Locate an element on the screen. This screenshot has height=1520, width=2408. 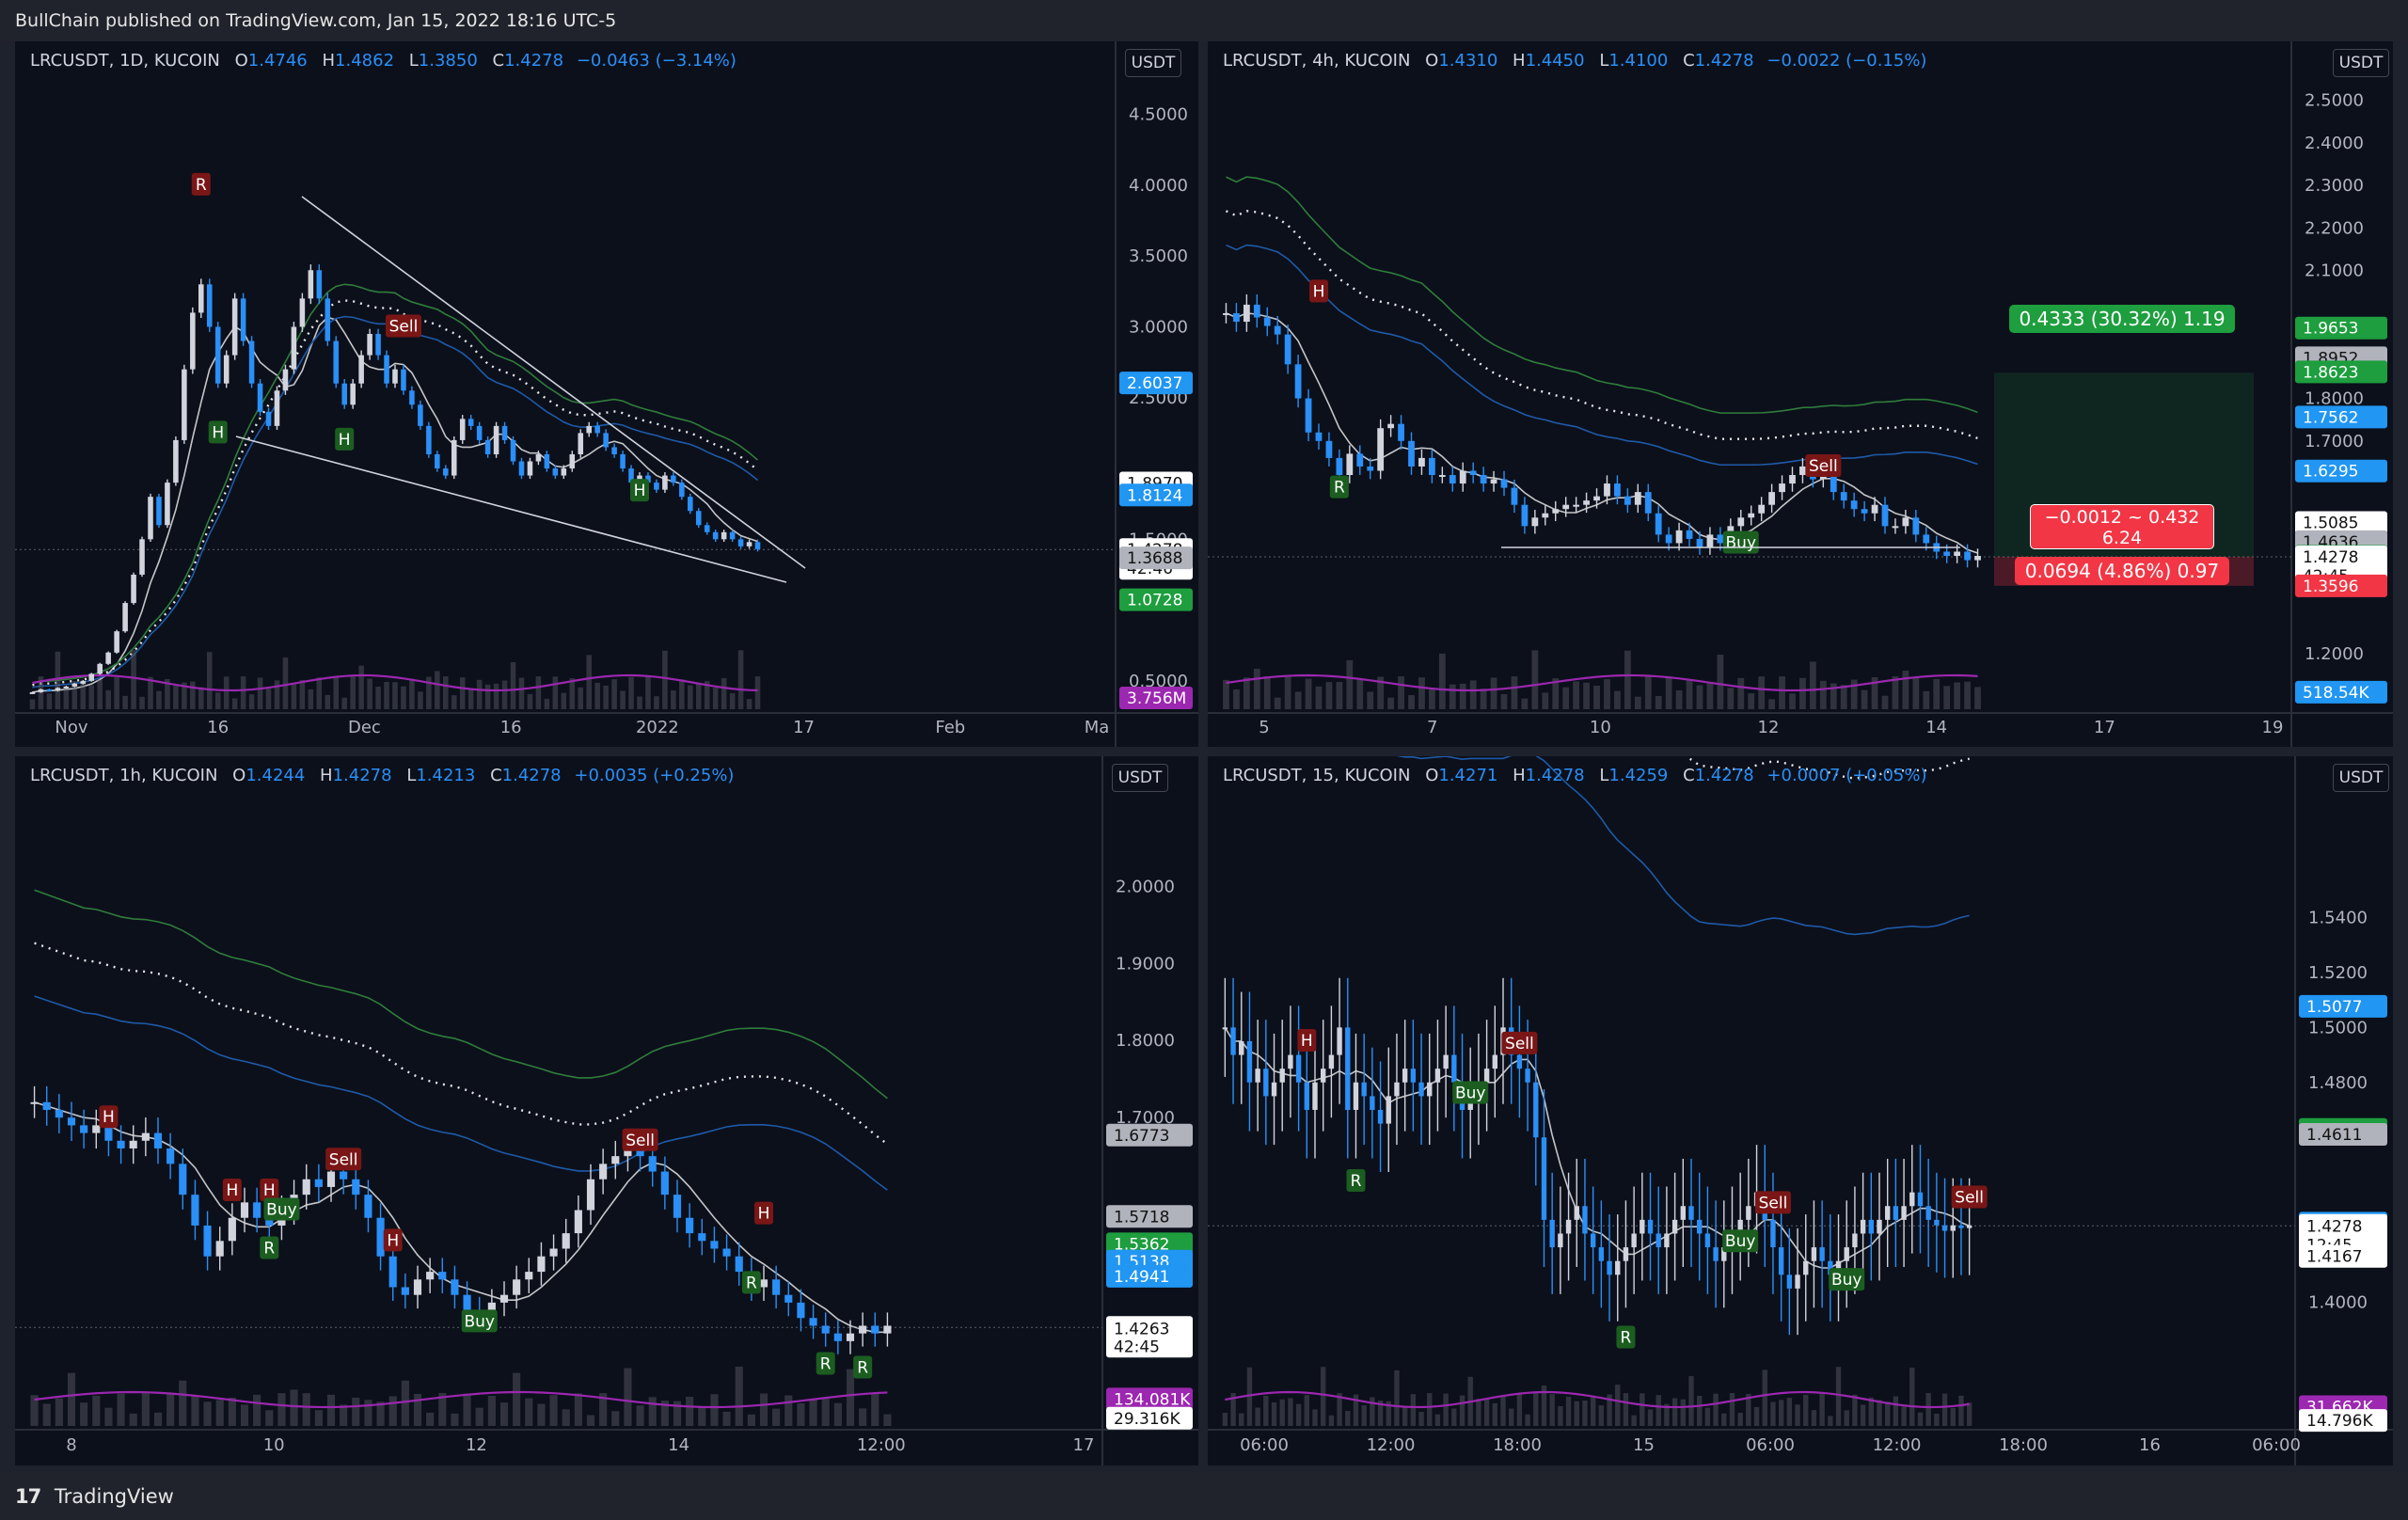
open-value: 1.4244 is located at coordinates (276, 775).